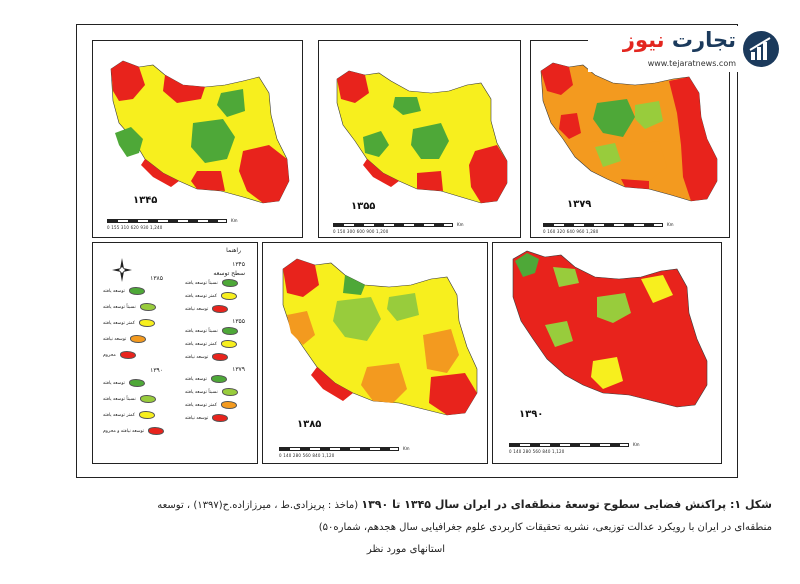  What do you see at coordinates (406, 549) in the screenshot?
I see `caption-line-3: استانهای مورد نظر` at bounding box center [406, 549].